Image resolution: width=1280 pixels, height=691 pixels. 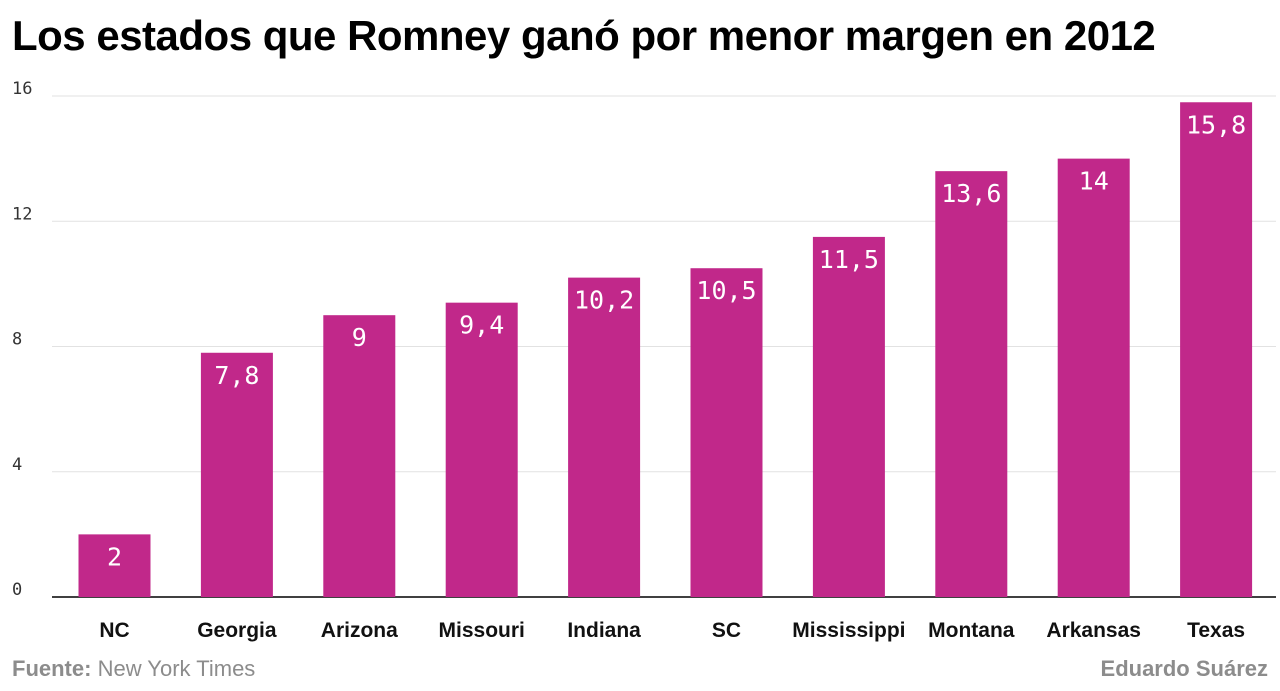 I want to click on bar-value-label: 11,5, so click(x=849, y=259).